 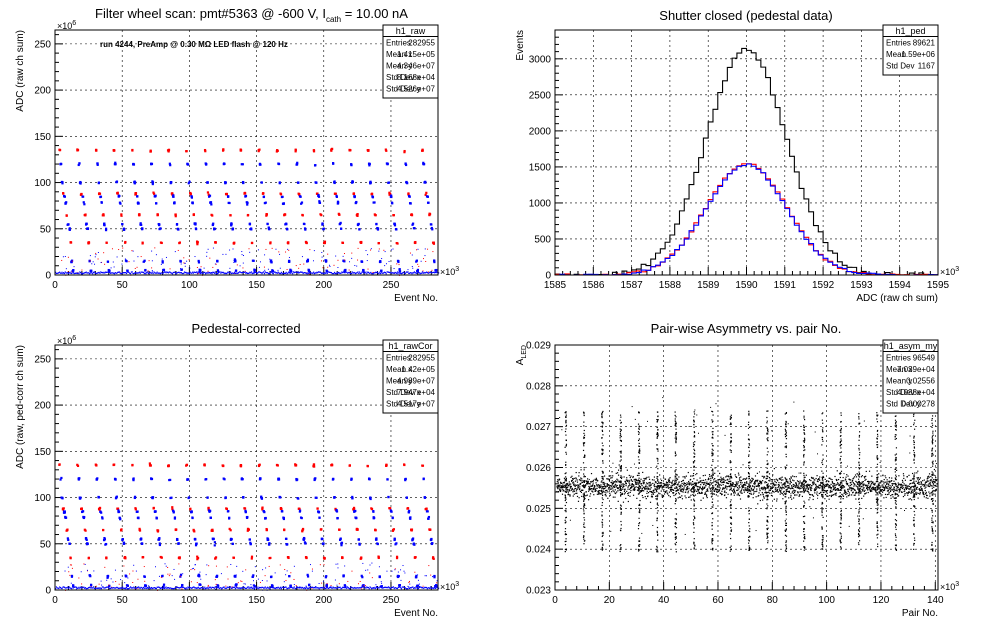 What do you see at coordinates (189, 600) in the screenshot?
I see `x-tick-label: 100` at bounding box center [189, 600].